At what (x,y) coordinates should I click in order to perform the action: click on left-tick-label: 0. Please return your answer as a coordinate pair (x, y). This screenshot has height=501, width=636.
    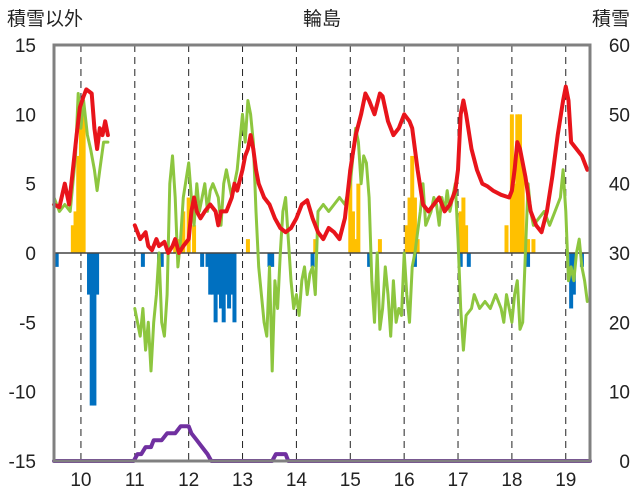
    Looking at the image, I should click on (30, 254).